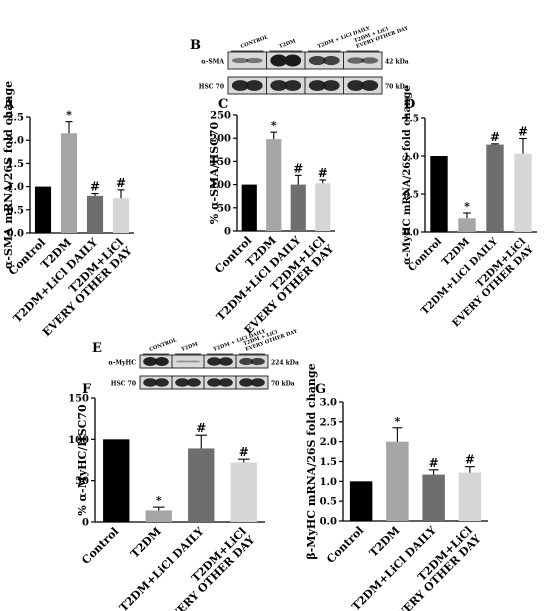 This screenshot has width=550, height=611. I want to click on panel-letter: C, so click(223, 104).